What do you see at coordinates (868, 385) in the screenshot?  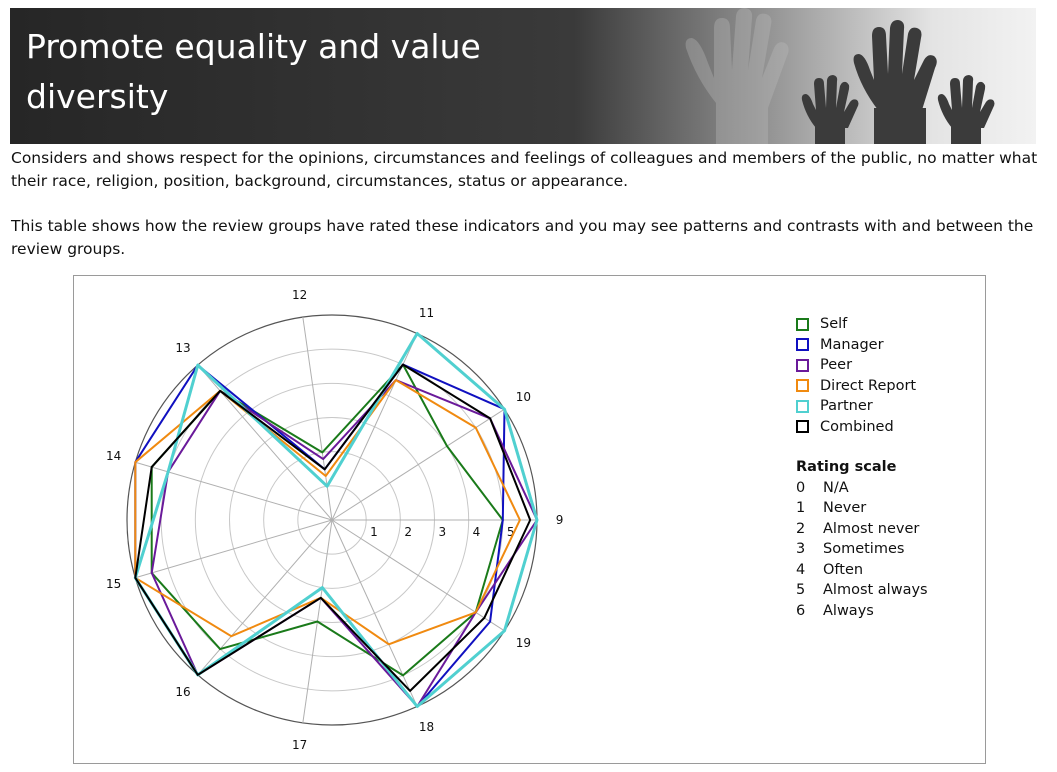 I see `legend-label: Direct Report` at bounding box center [868, 385].